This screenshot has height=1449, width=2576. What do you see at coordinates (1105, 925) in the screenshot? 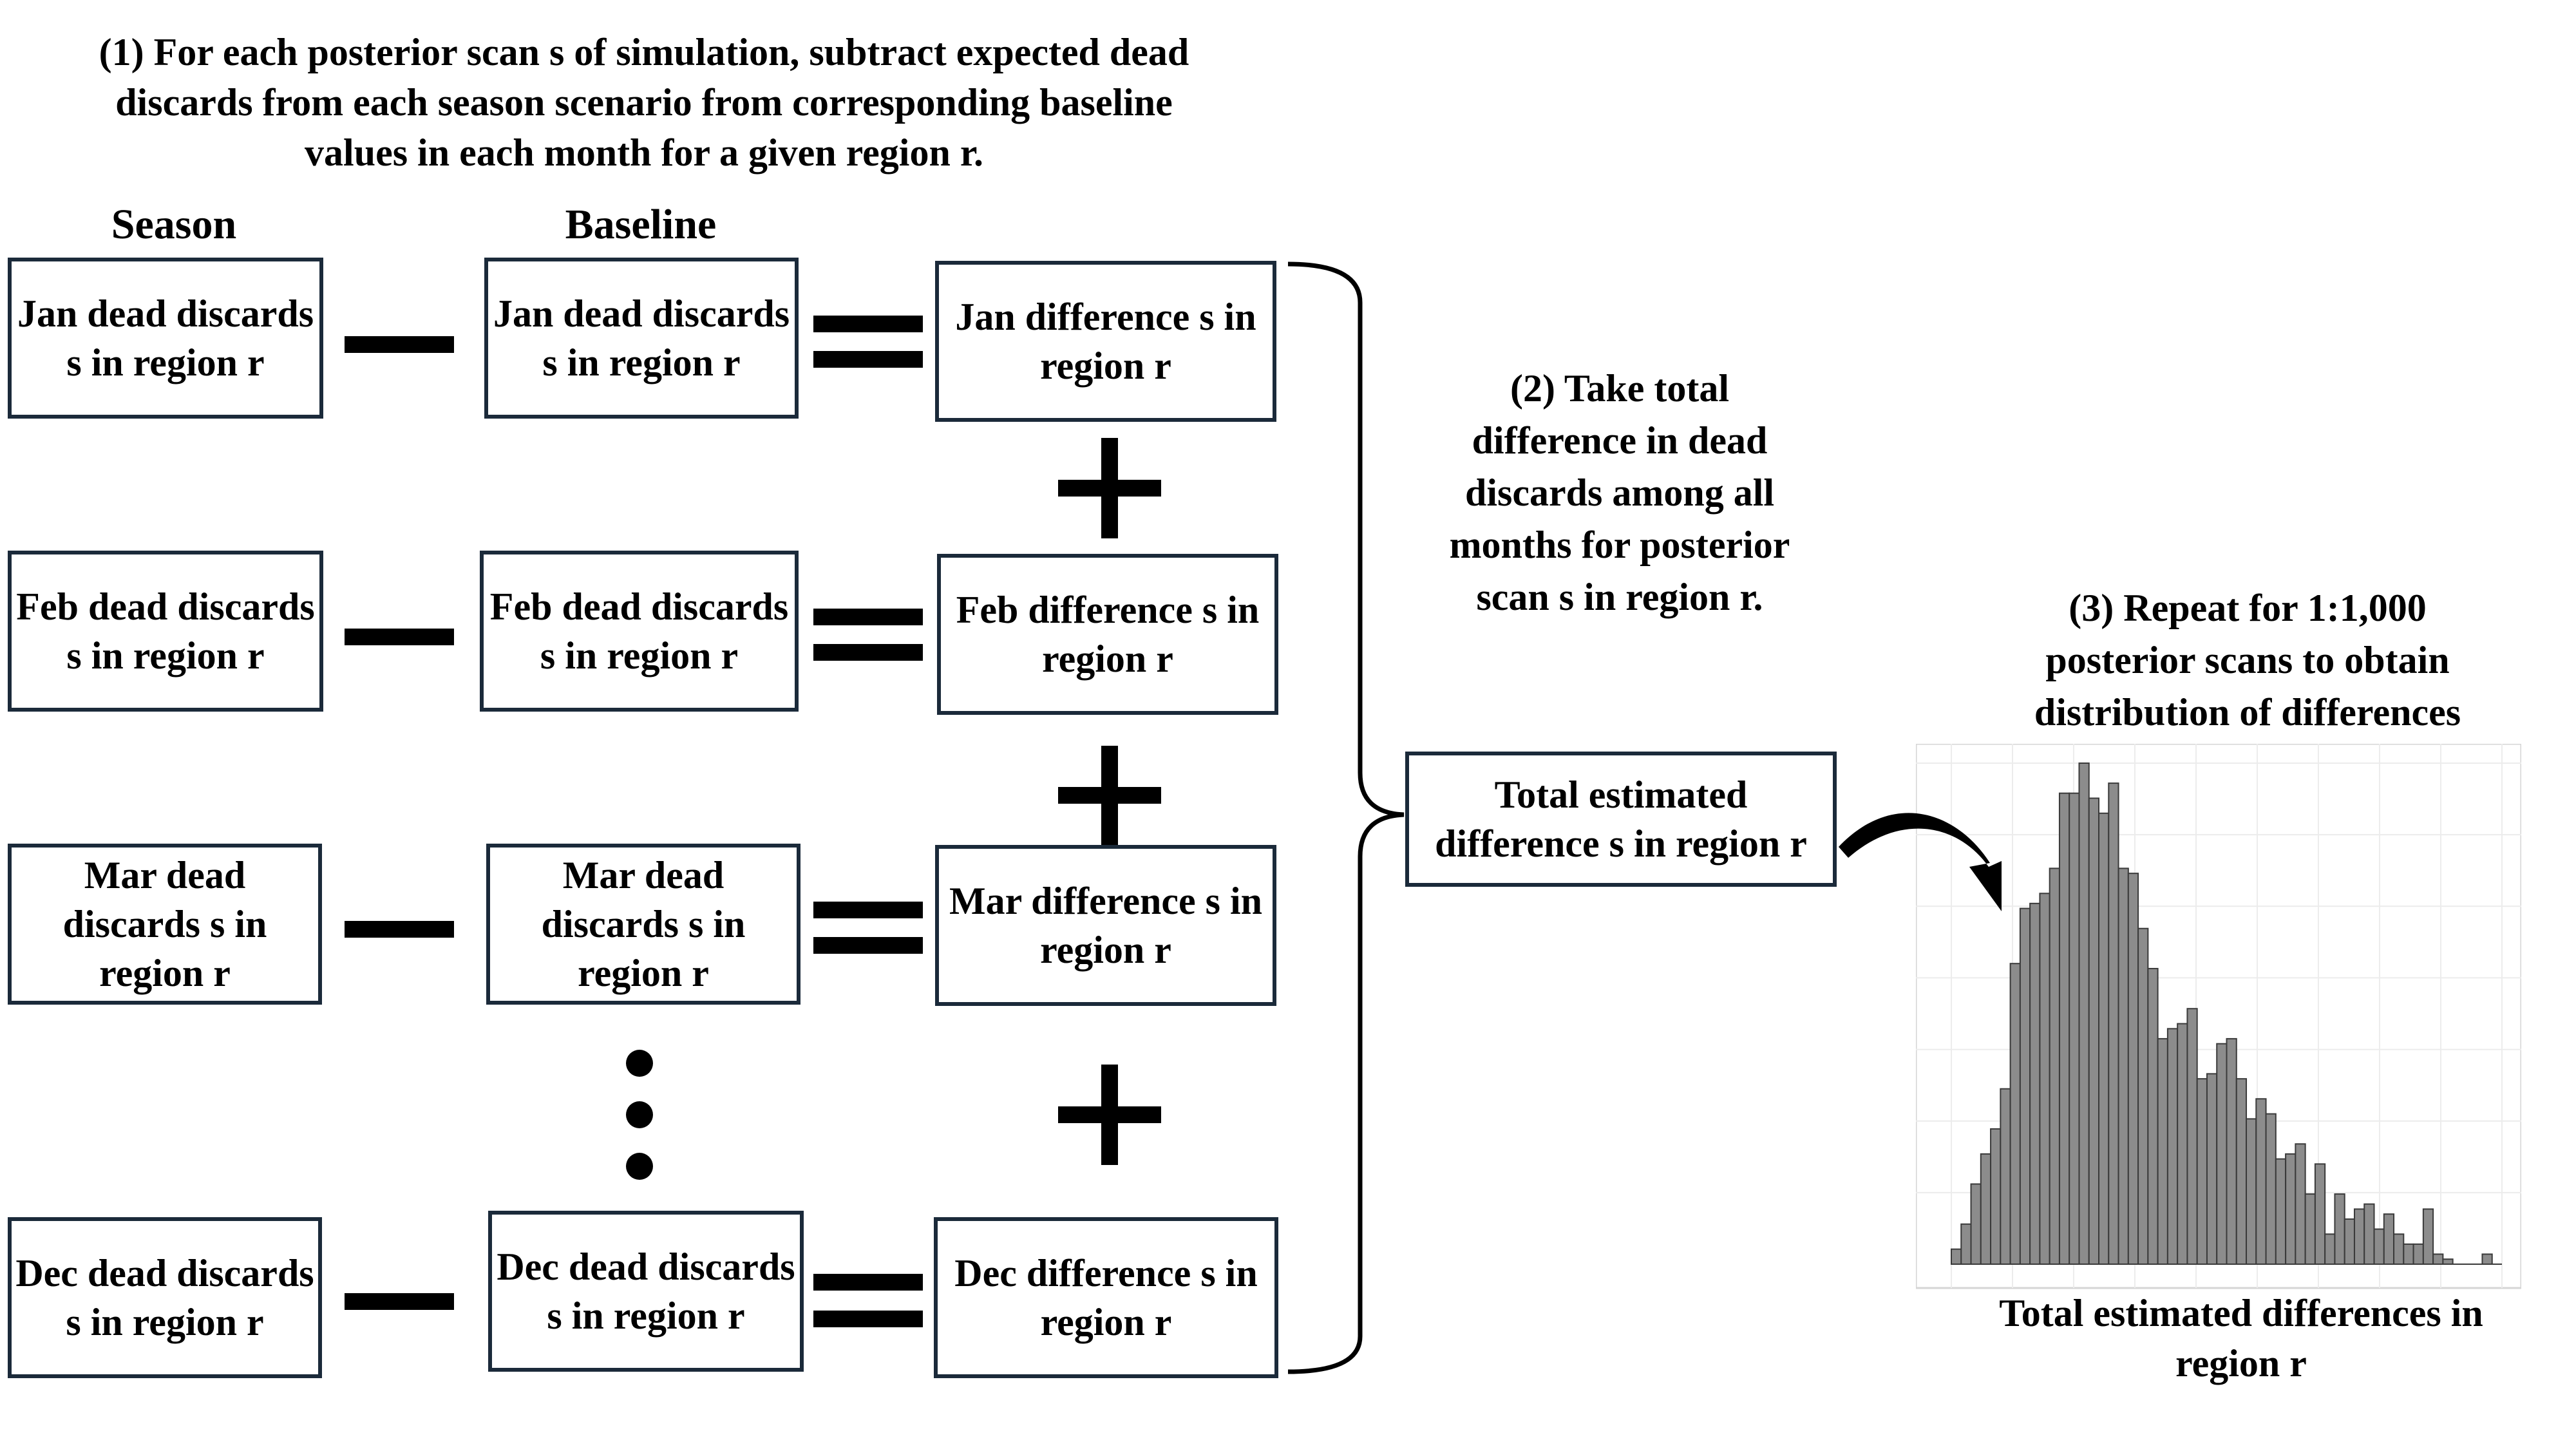
I see `difference-box-mar: Mar difference s in region r` at bounding box center [1105, 925].